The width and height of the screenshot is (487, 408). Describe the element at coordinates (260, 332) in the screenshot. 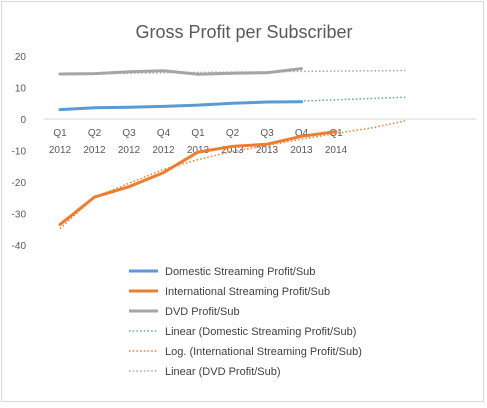

I see `legend-label: Linear (Domestic Streaming Profit/Sub)` at that location.